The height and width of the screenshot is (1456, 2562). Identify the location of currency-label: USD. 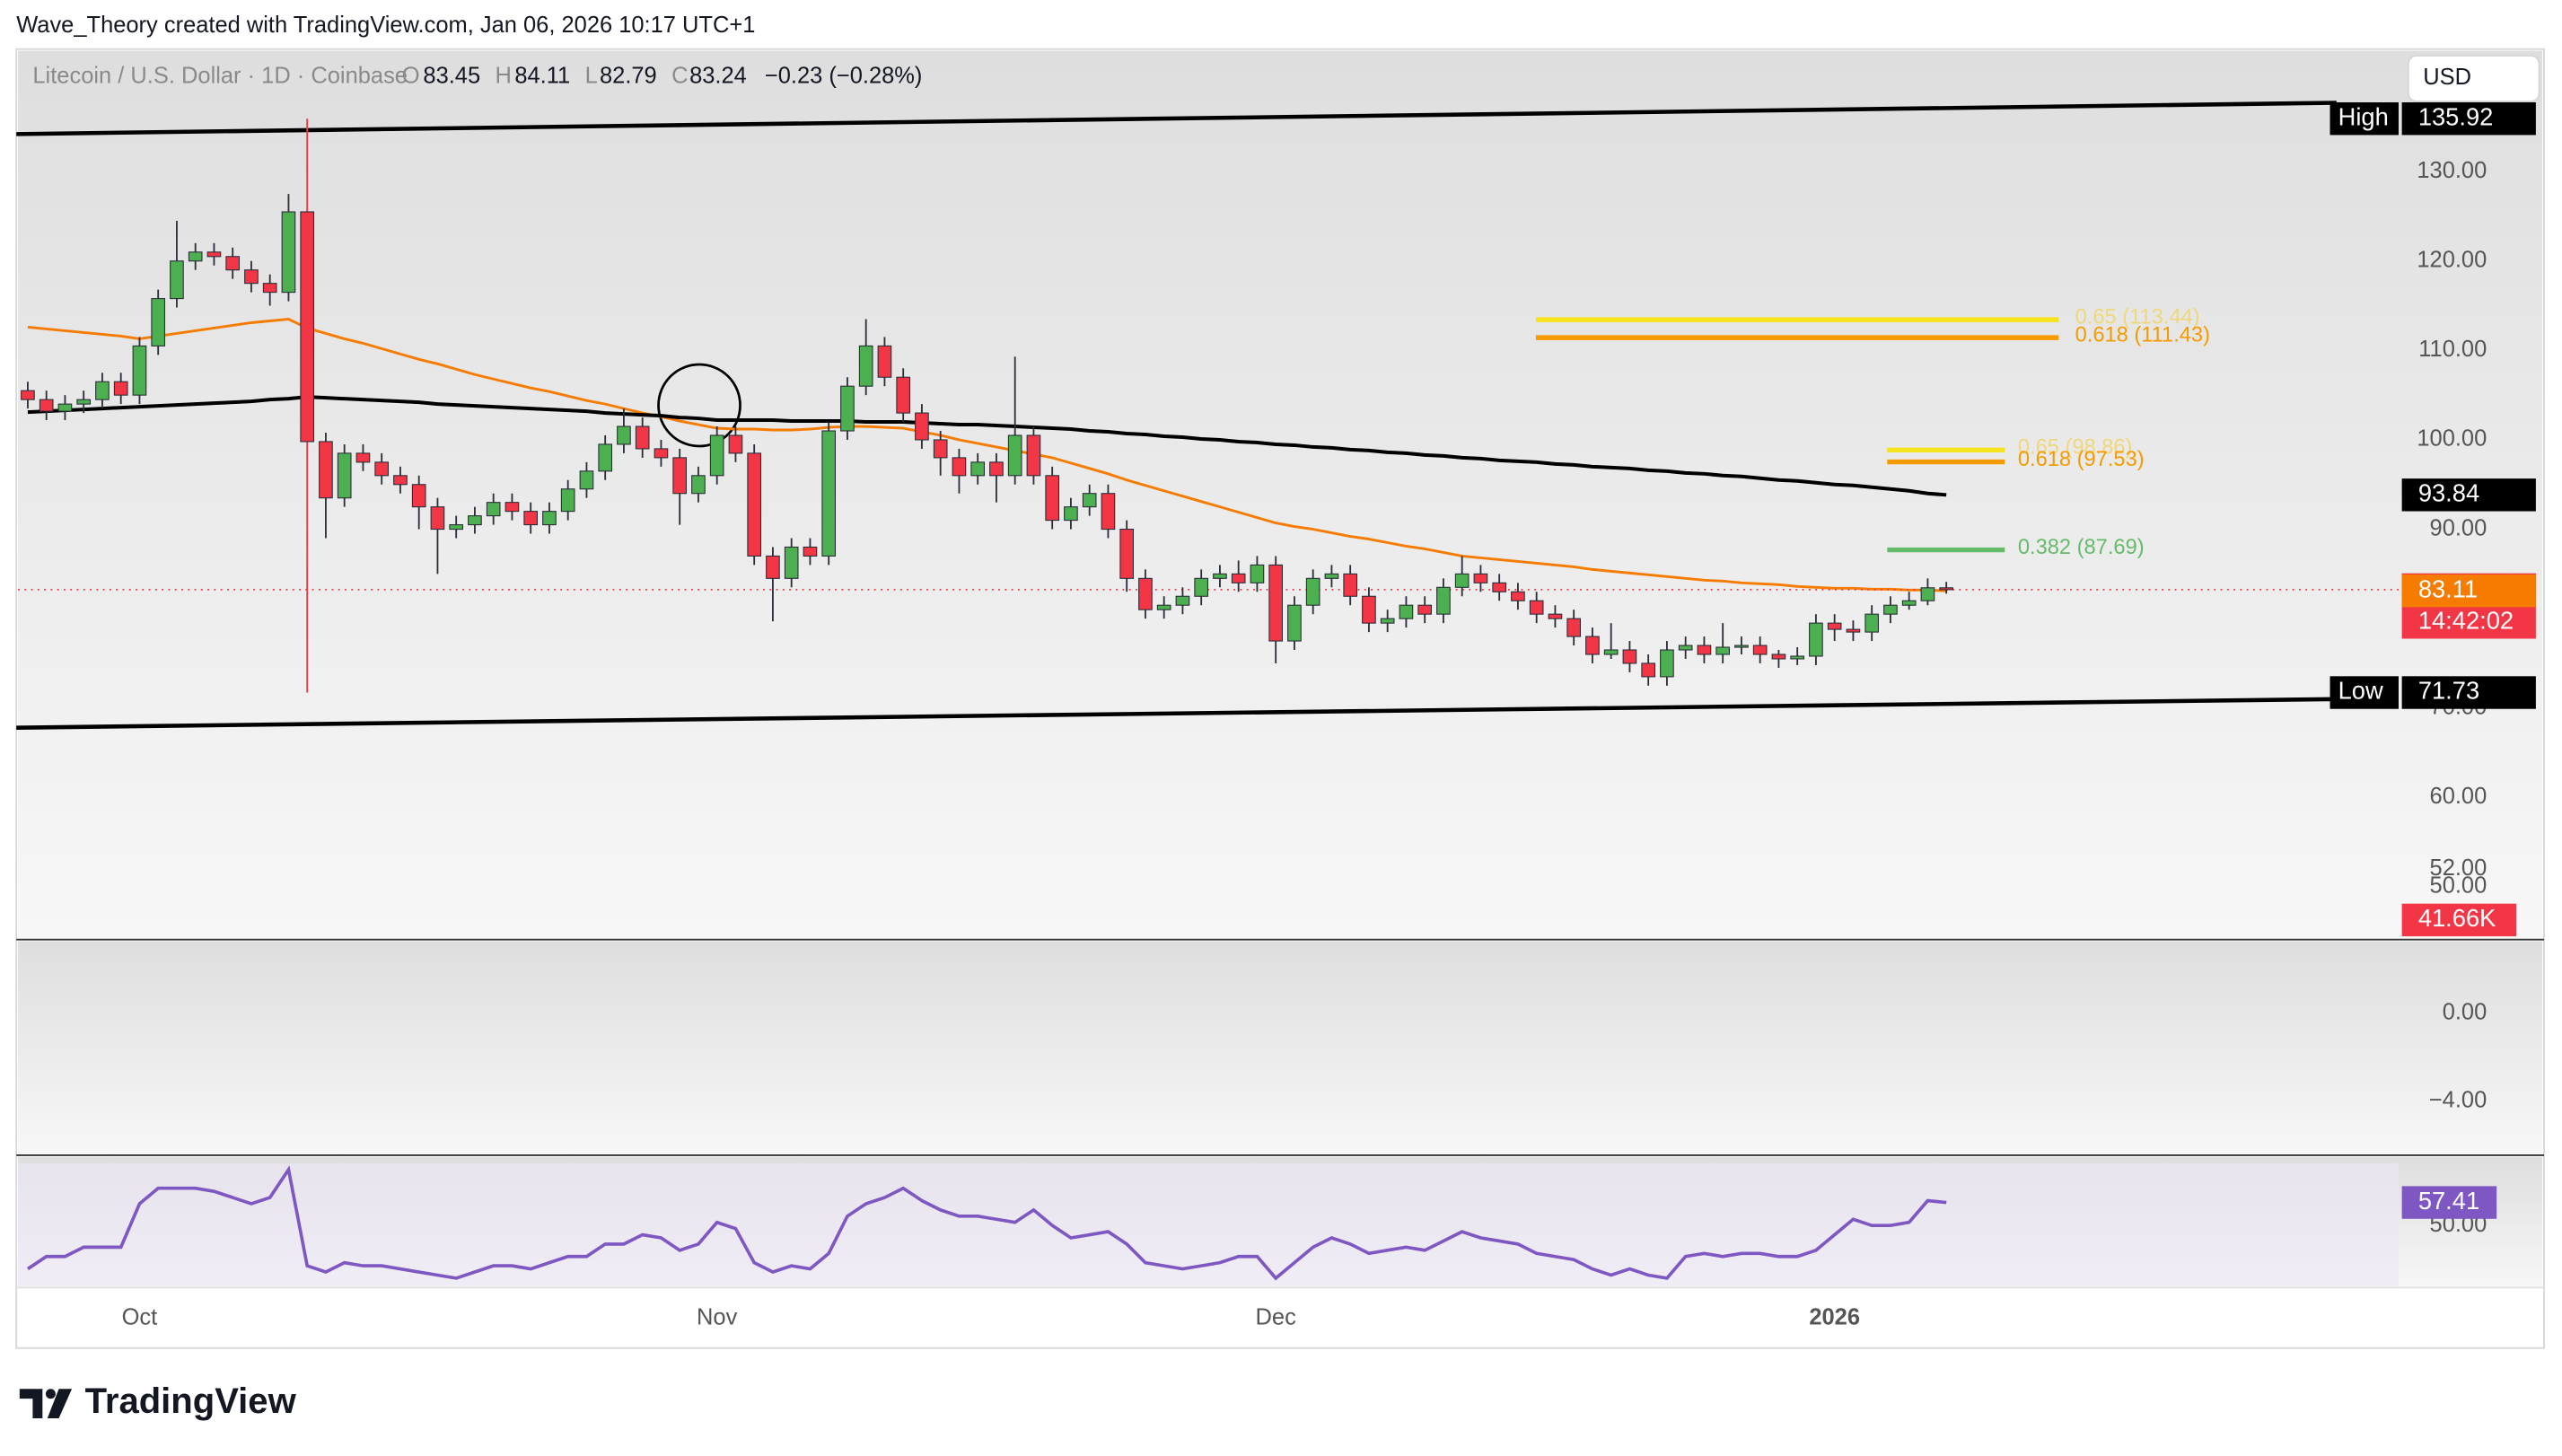
(2447, 77).